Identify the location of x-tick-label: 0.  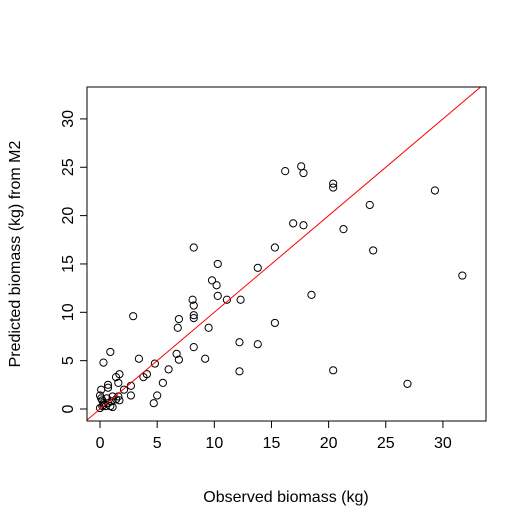
(100, 443).